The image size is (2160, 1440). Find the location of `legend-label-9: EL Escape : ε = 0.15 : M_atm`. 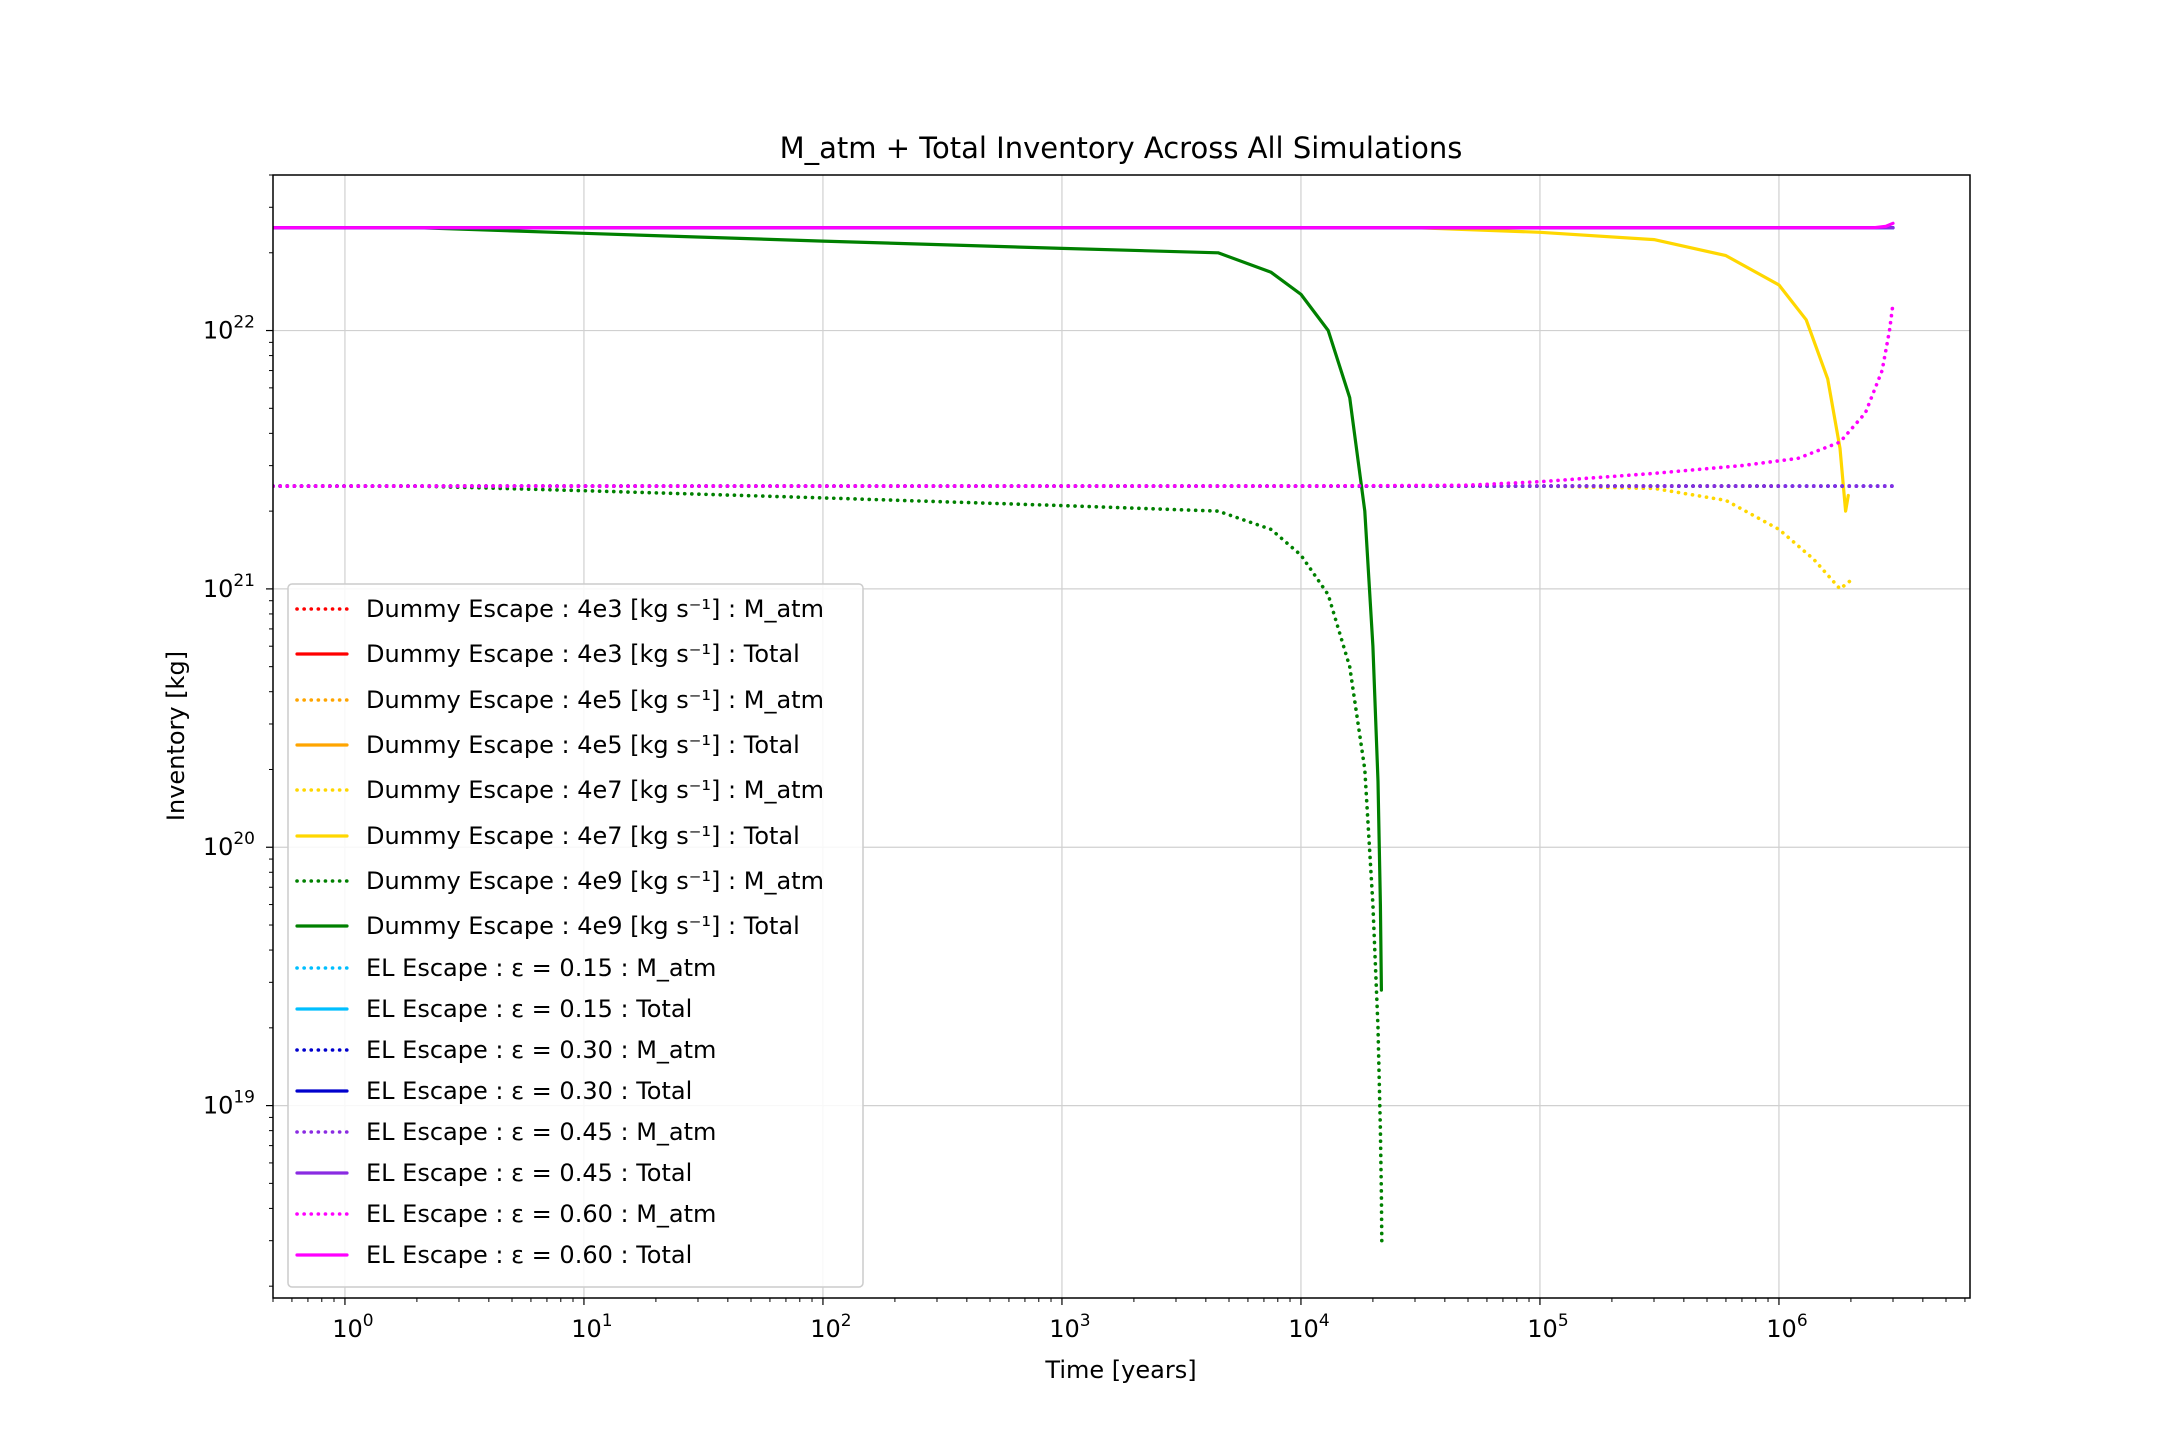

legend-label-9: EL Escape : ε = 0.15 : M_atm is located at coordinates (541, 968).